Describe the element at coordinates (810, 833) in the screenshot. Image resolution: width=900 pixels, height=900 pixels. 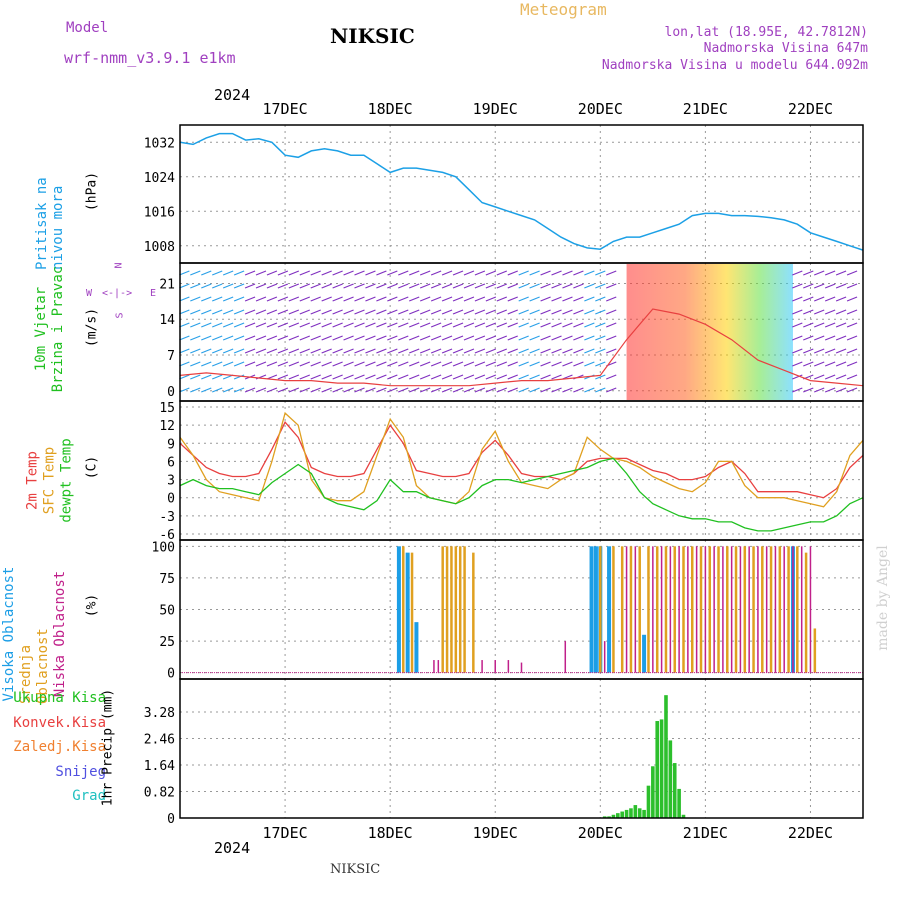
I see `day-label-bottom-5: 22DEC` at that location.